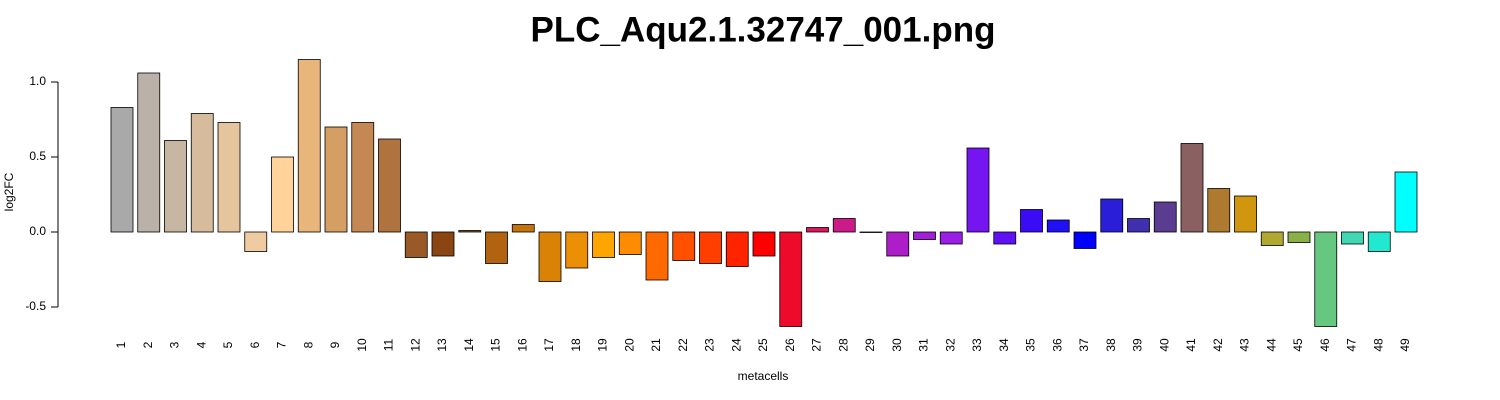  What do you see at coordinates (1218, 345) in the screenshot?
I see `x-tick-label: 42` at bounding box center [1218, 345].